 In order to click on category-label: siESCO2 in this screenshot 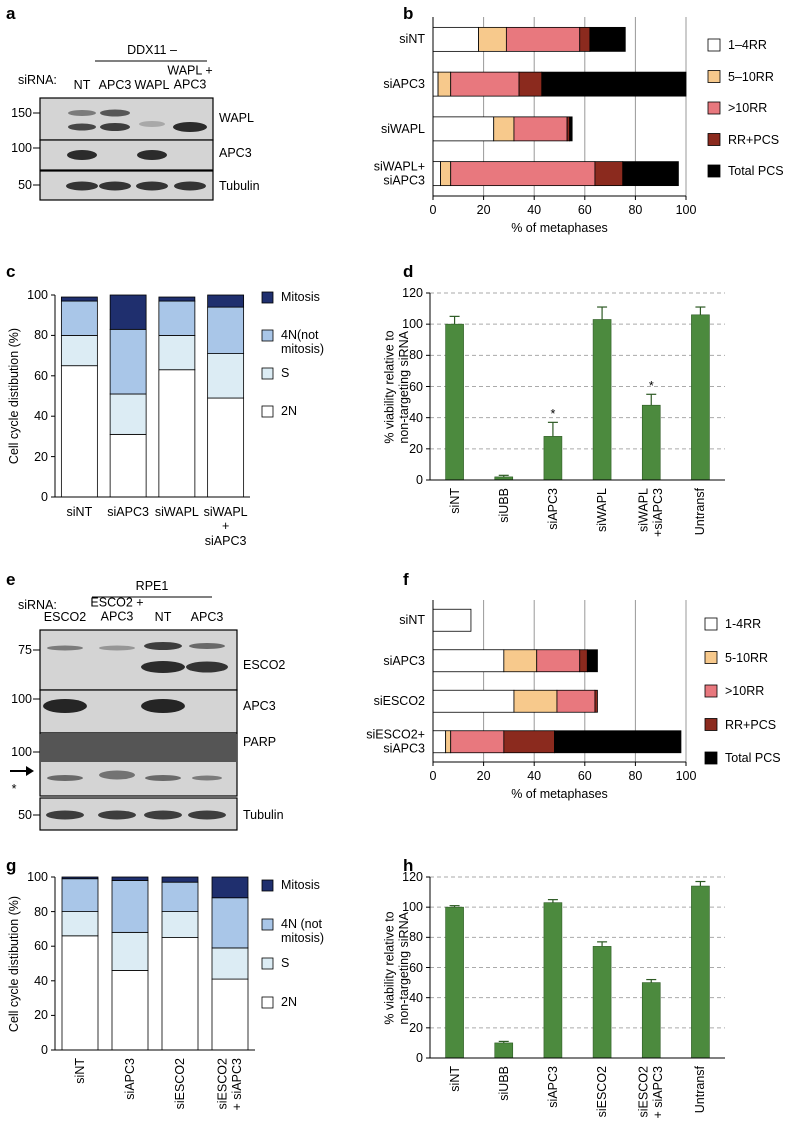, I will do `click(601, 1092)`.